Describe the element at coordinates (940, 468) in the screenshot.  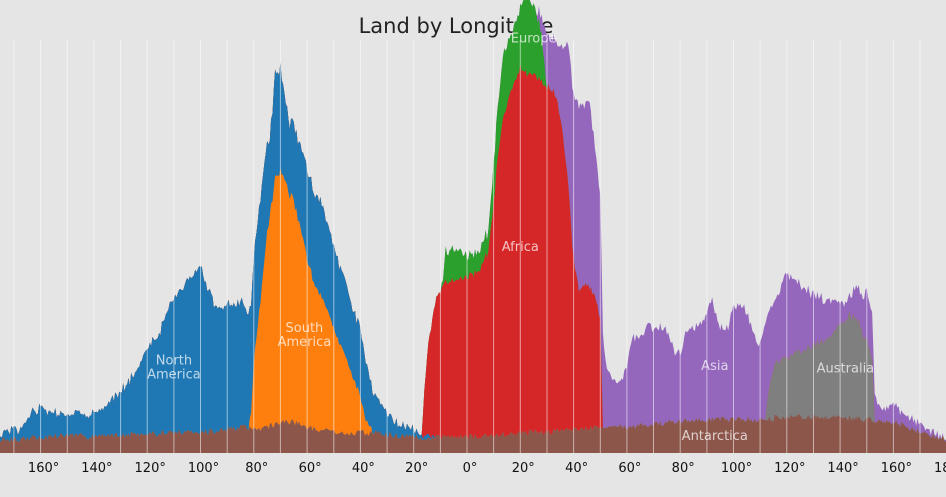
I see `x-tick-label: 180°` at that location.